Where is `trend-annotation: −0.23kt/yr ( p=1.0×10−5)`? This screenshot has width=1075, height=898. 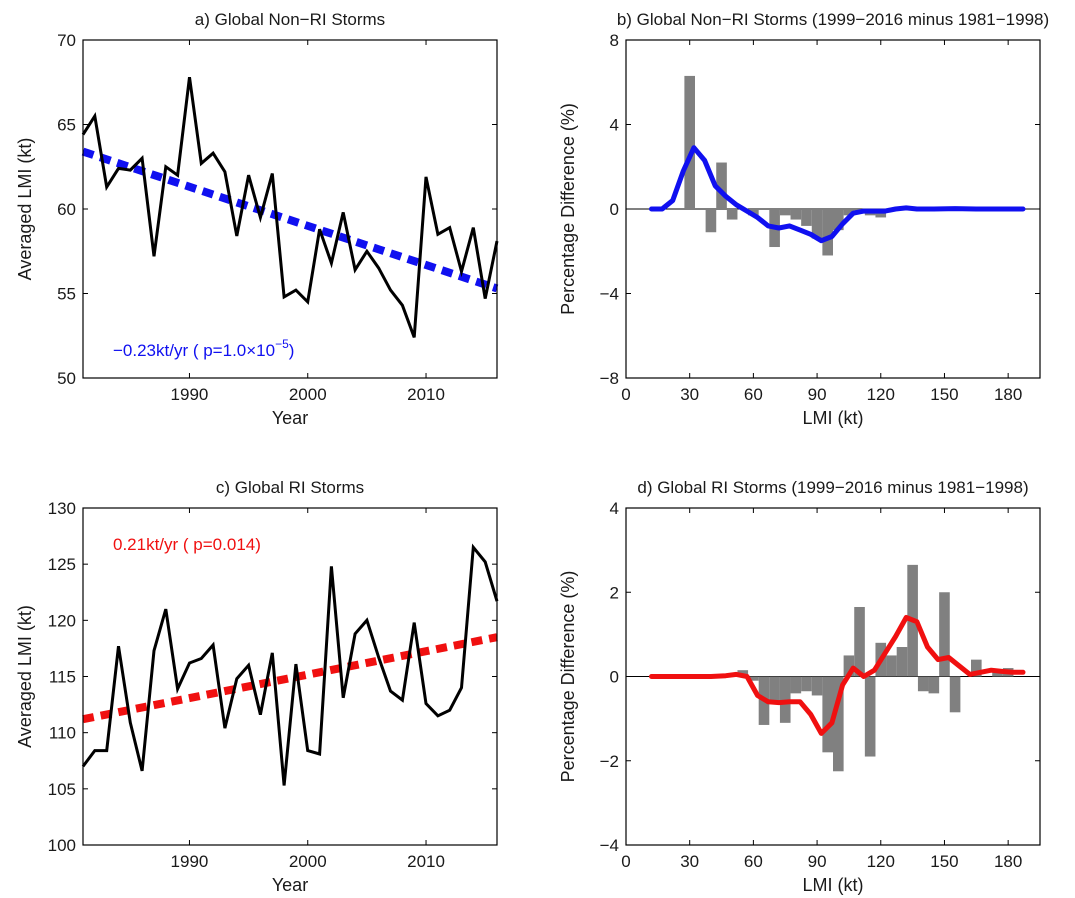 trend-annotation: −0.23kt/yr ( p=1.0×10−5) is located at coordinates (203, 348).